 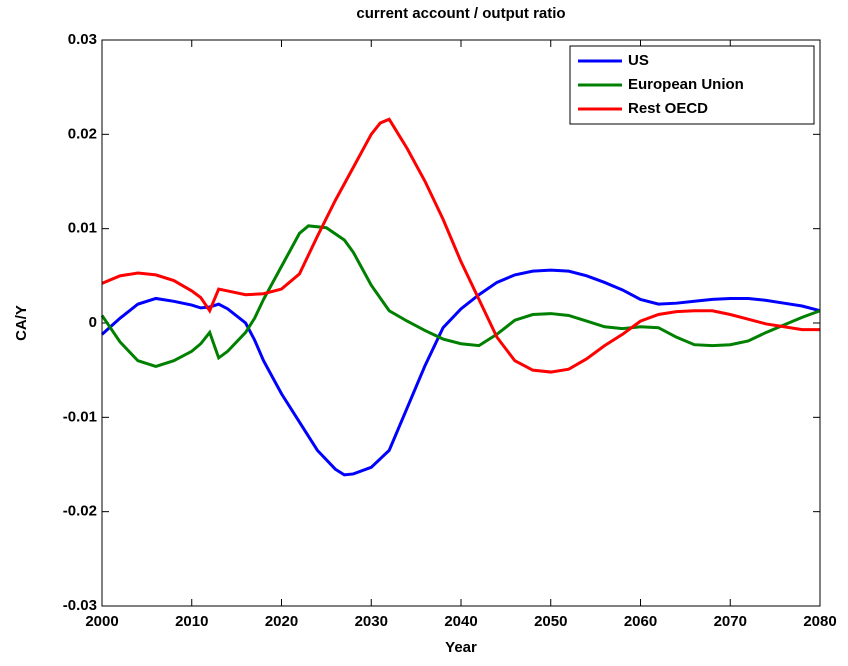 What do you see at coordinates (686, 84) in the screenshot?
I see `legend-label: European Union` at bounding box center [686, 84].